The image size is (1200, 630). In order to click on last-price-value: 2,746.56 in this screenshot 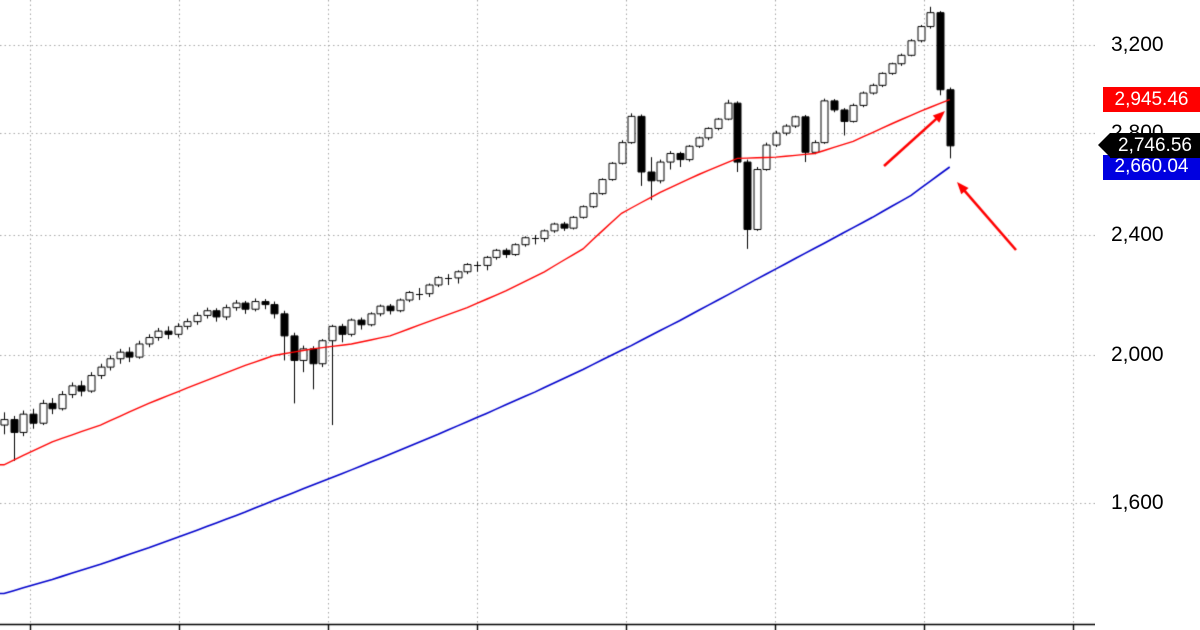, I will do `click(1155, 145)`.